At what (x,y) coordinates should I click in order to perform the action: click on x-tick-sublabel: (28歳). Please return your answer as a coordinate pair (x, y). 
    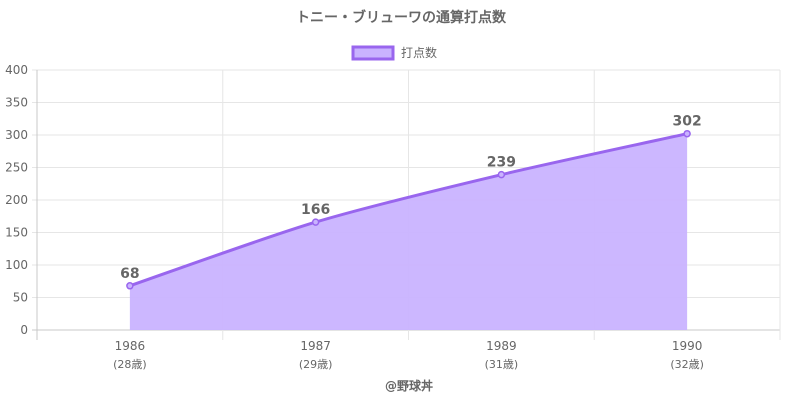
    Looking at the image, I should click on (130, 364).